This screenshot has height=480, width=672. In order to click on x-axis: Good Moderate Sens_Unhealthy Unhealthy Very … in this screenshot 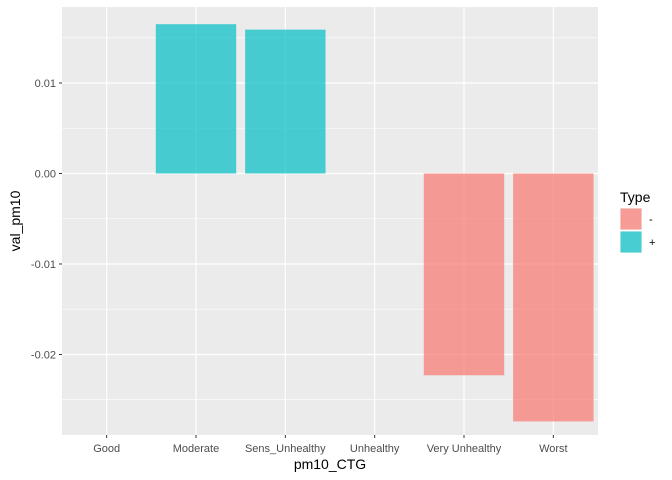, I will do `click(330, 445)`.